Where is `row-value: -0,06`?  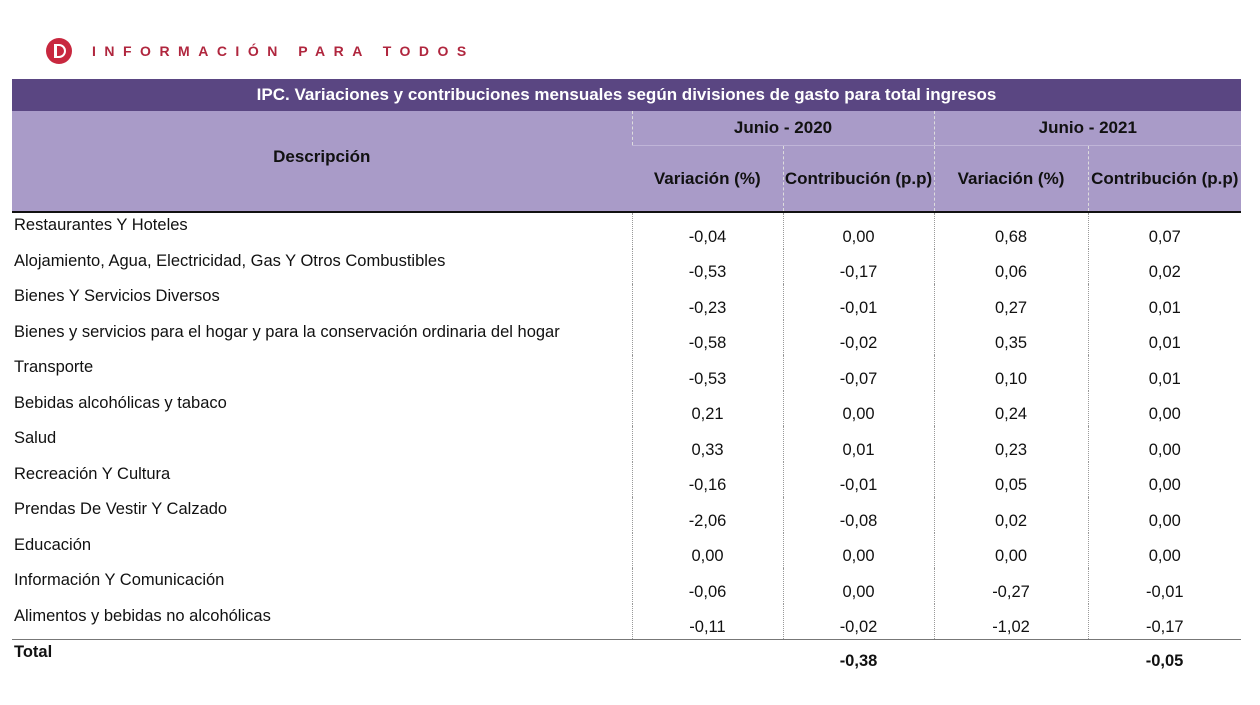
row-value: -0,06 is located at coordinates (707, 586).